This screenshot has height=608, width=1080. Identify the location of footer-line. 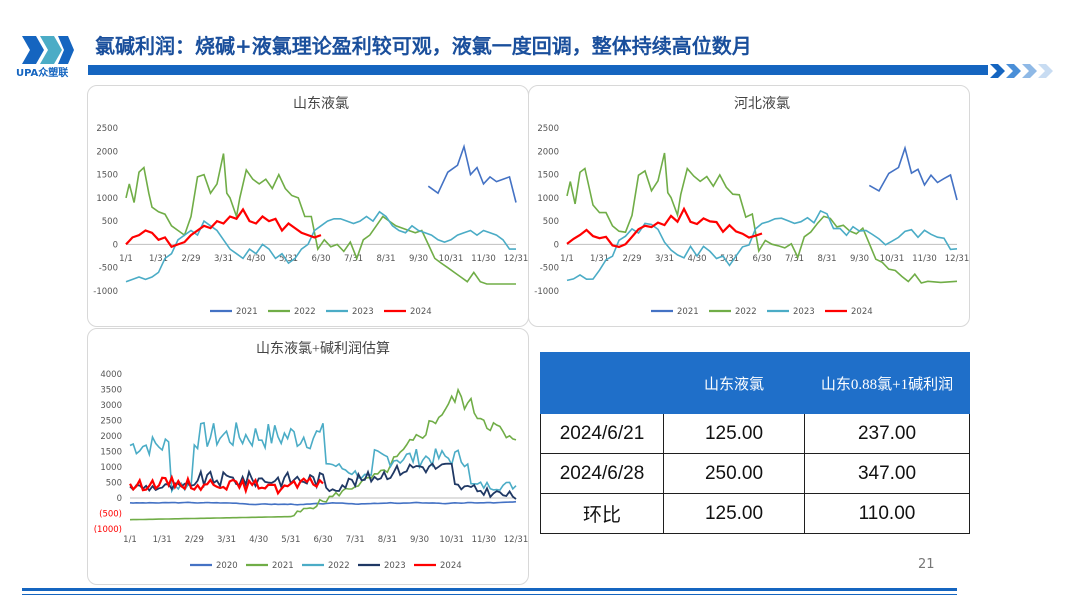
(489, 589).